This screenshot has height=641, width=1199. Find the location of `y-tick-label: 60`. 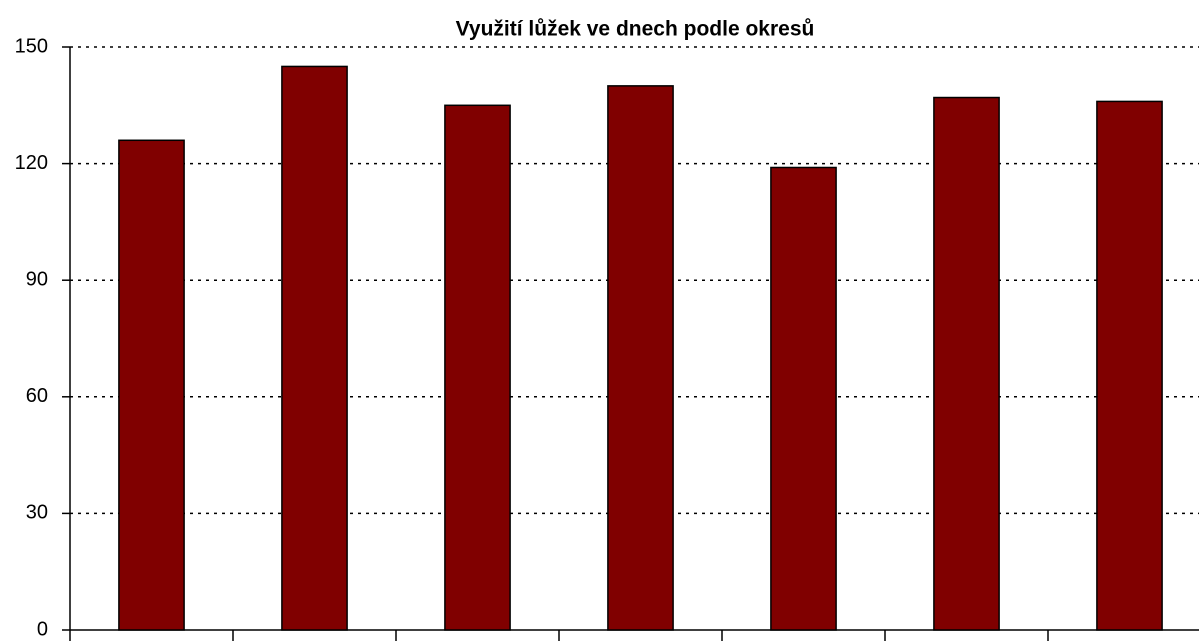

y-tick-label: 60 is located at coordinates (37, 396).